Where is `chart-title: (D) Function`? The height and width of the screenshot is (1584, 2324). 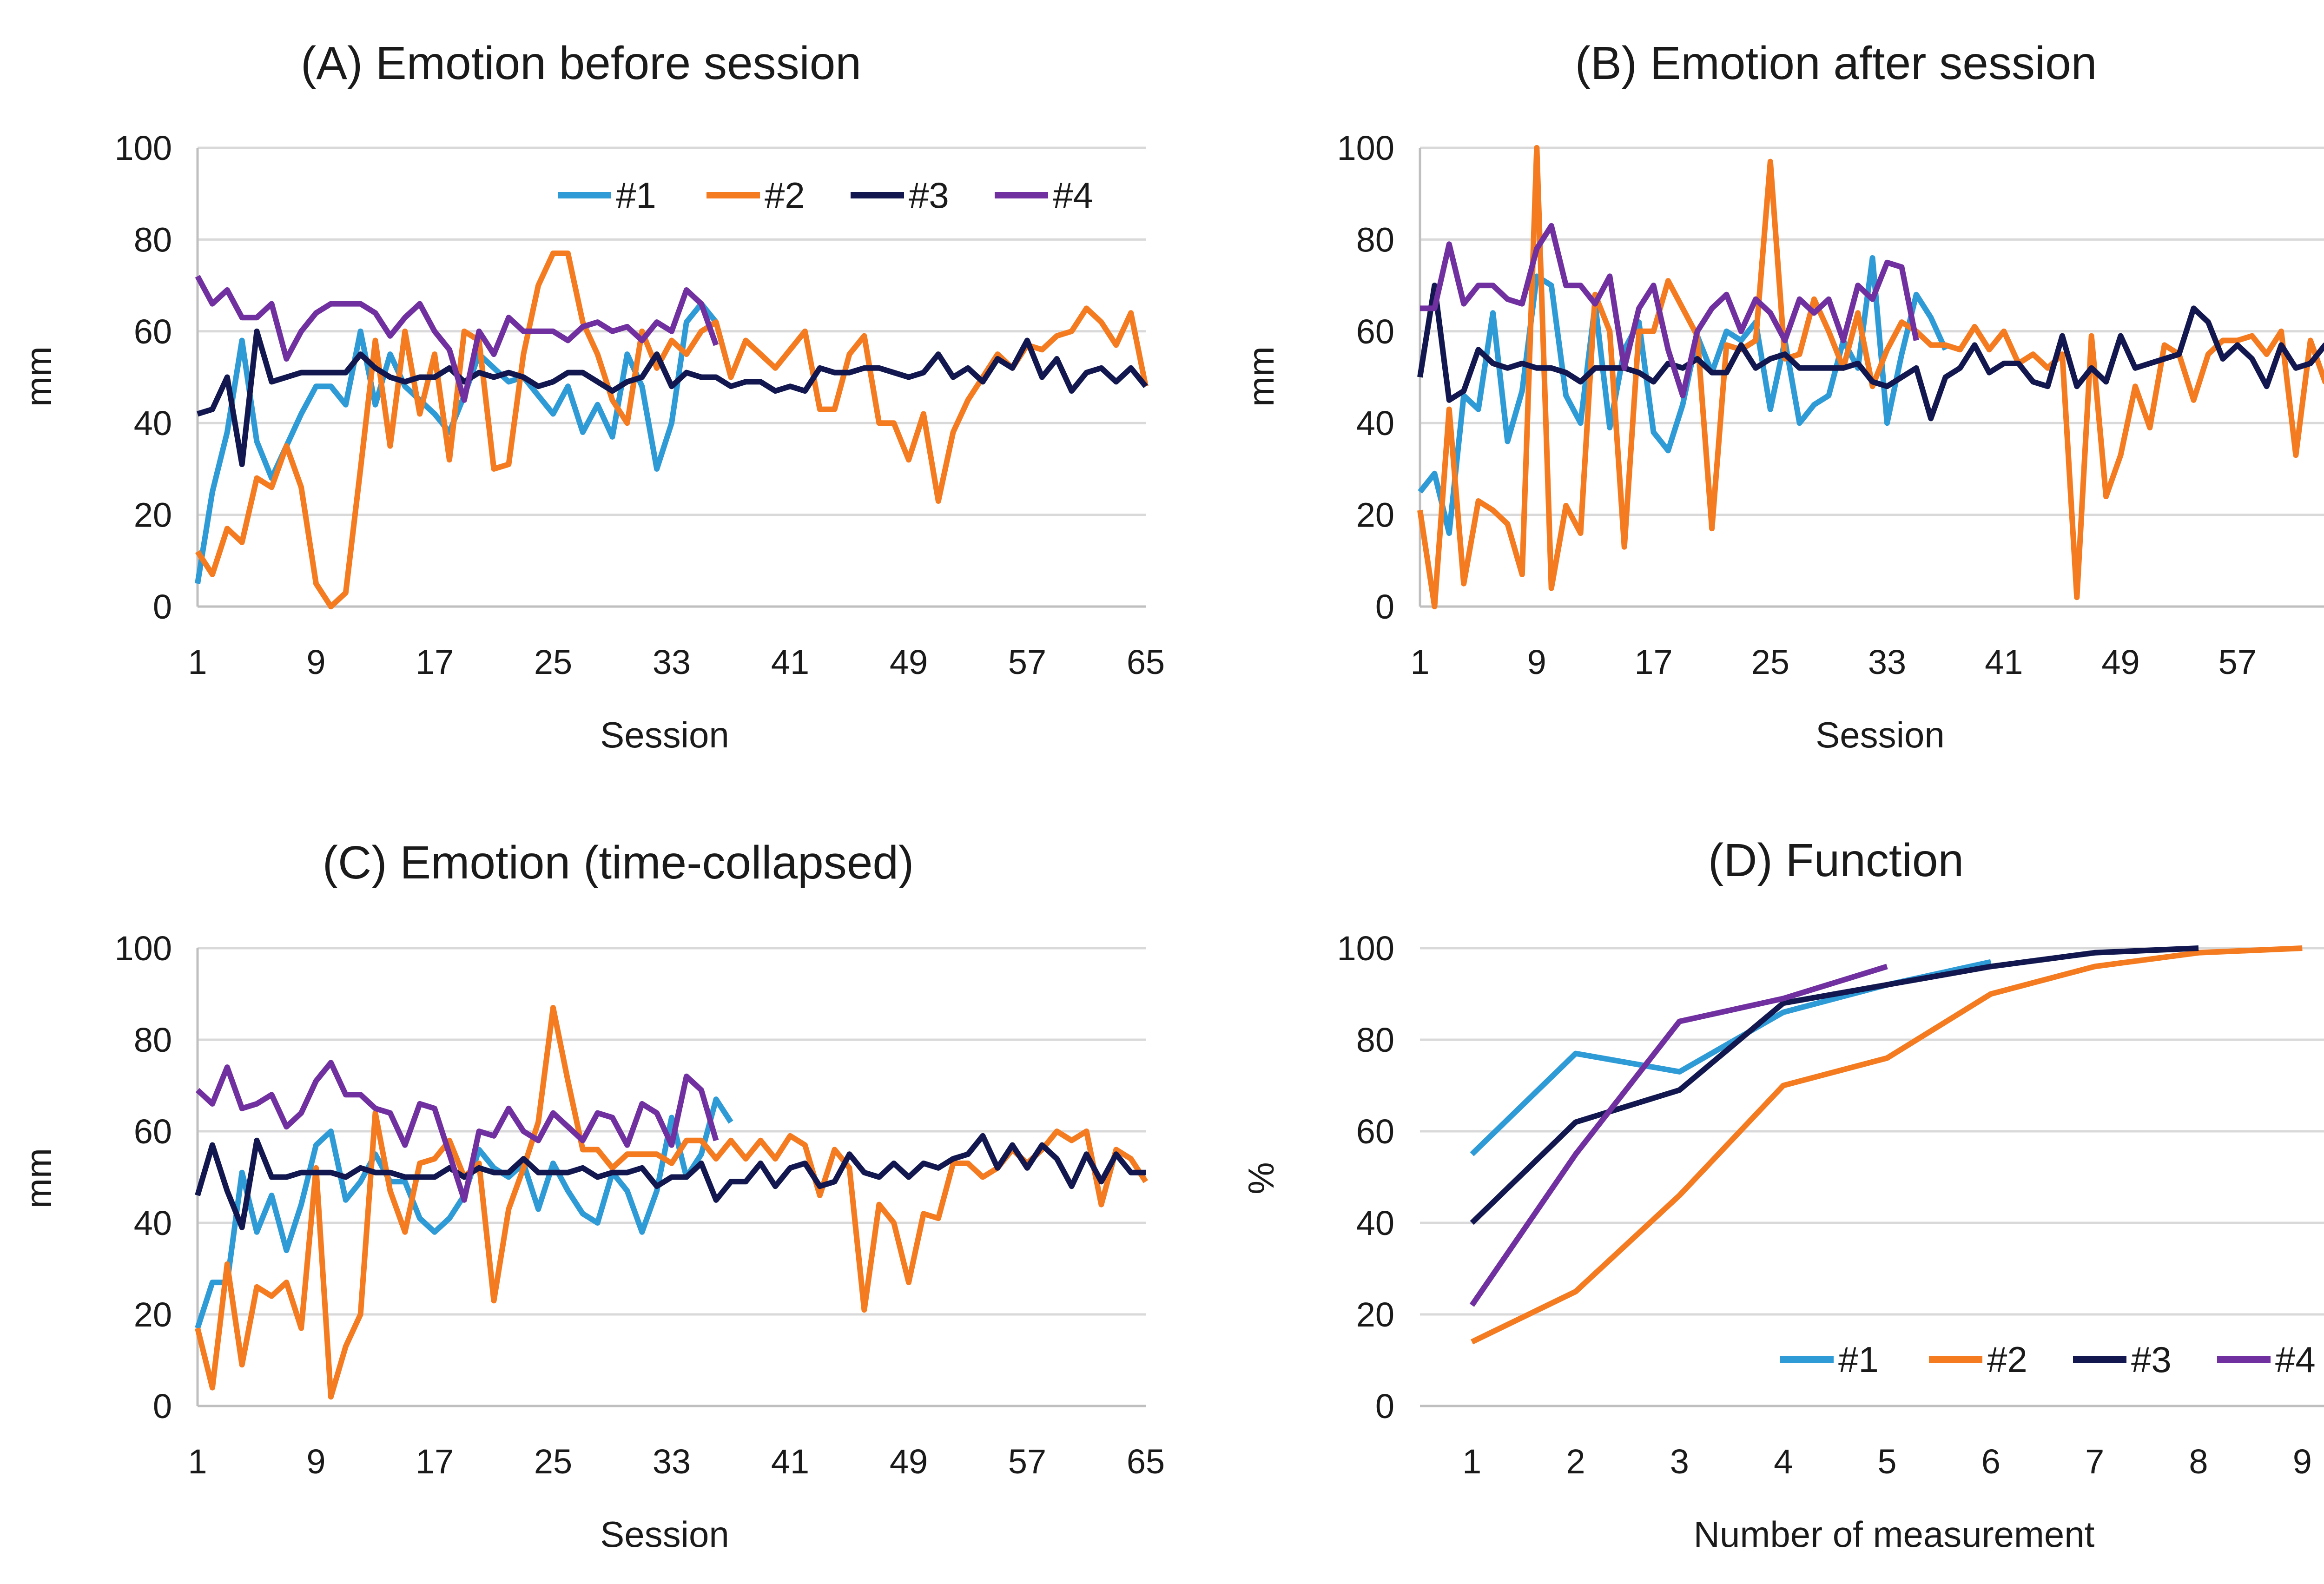 chart-title: (D) Function is located at coordinates (1836, 860).